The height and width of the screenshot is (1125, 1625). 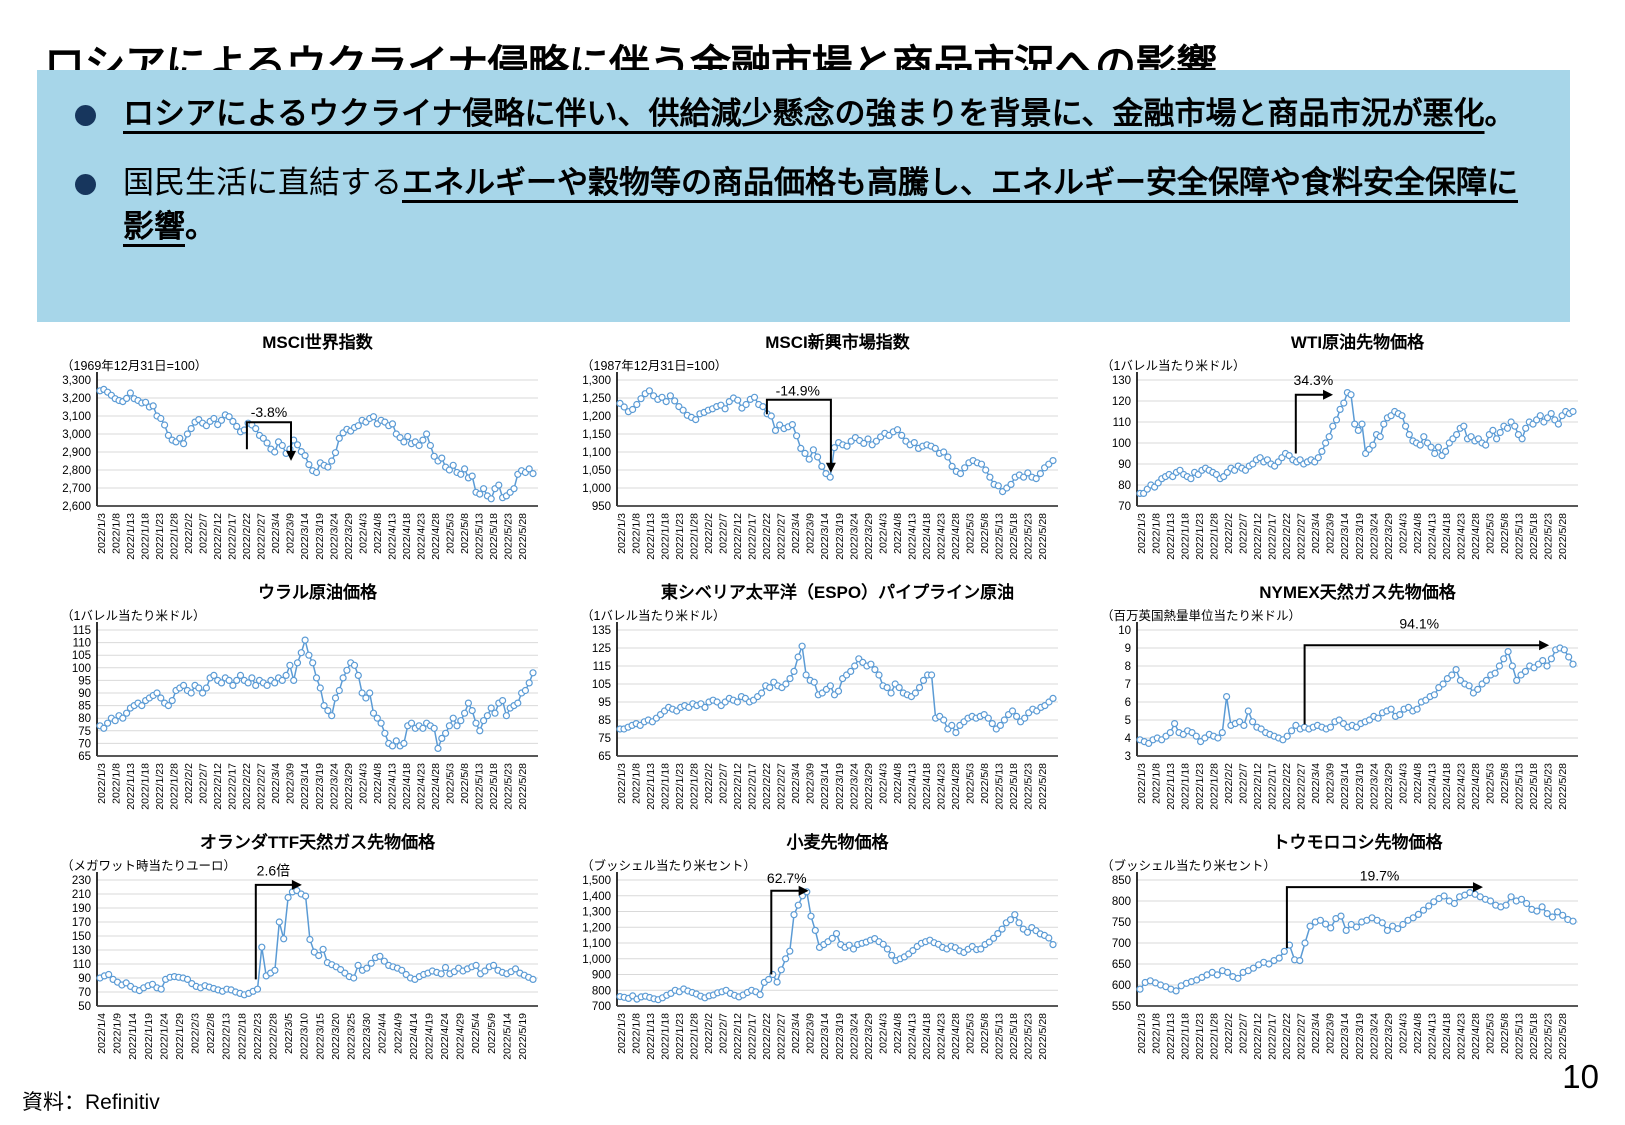 What do you see at coordinates (367, 1036) in the screenshot?
I see `x-tick-label: 2022/3/30` at bounding box center [367, 1036].